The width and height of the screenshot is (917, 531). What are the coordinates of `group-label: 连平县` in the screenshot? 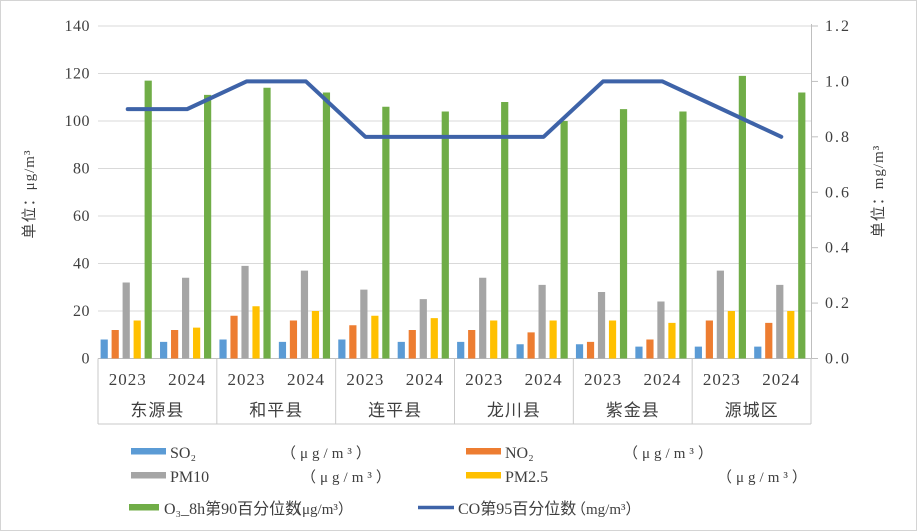 It's located at (395, 410).